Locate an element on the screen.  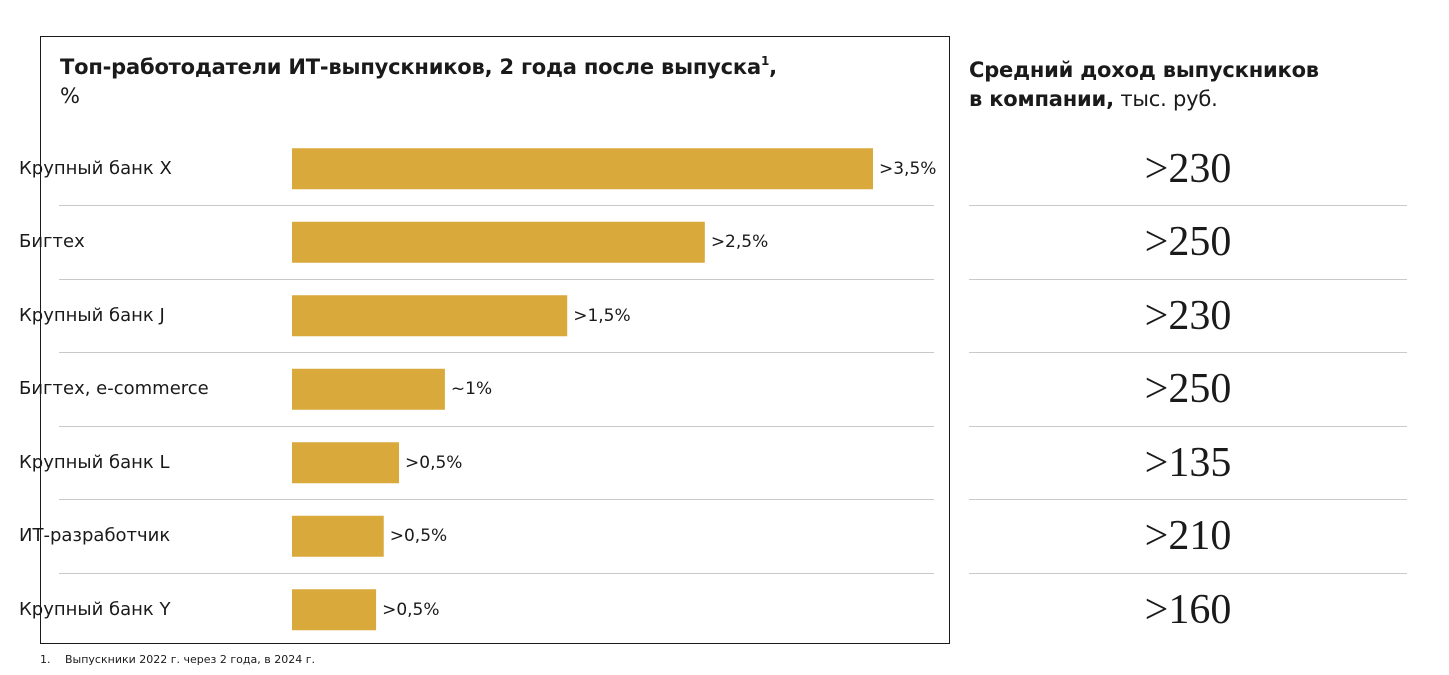
income-value: >160 is located at coordinates (1188, 609).